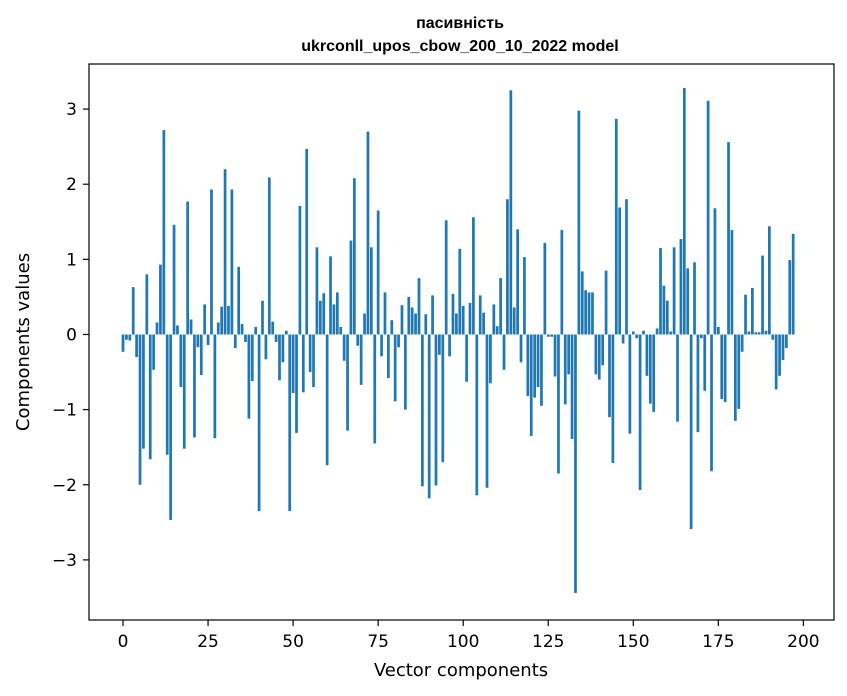 The image size is (847, 696). What do you see at coordinates (461, 670) in the screenshot?
I see `x-axis-label: Vector components` at bounding box center [461, 670].